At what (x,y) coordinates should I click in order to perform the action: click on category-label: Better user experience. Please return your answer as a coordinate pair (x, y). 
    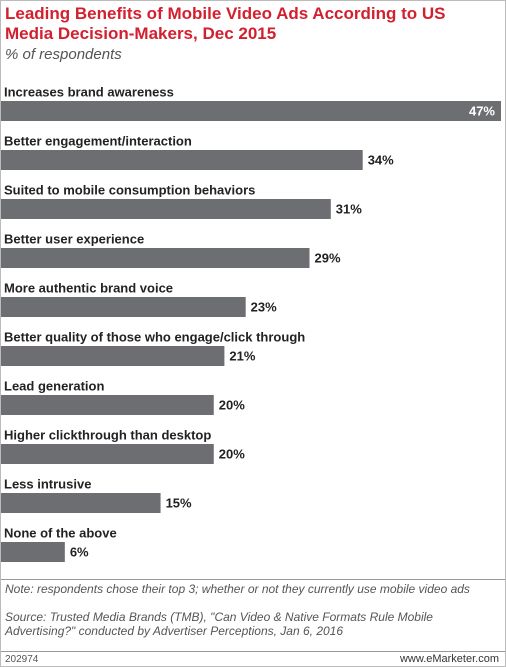
    Looking at the image, I should click on (74, 238).